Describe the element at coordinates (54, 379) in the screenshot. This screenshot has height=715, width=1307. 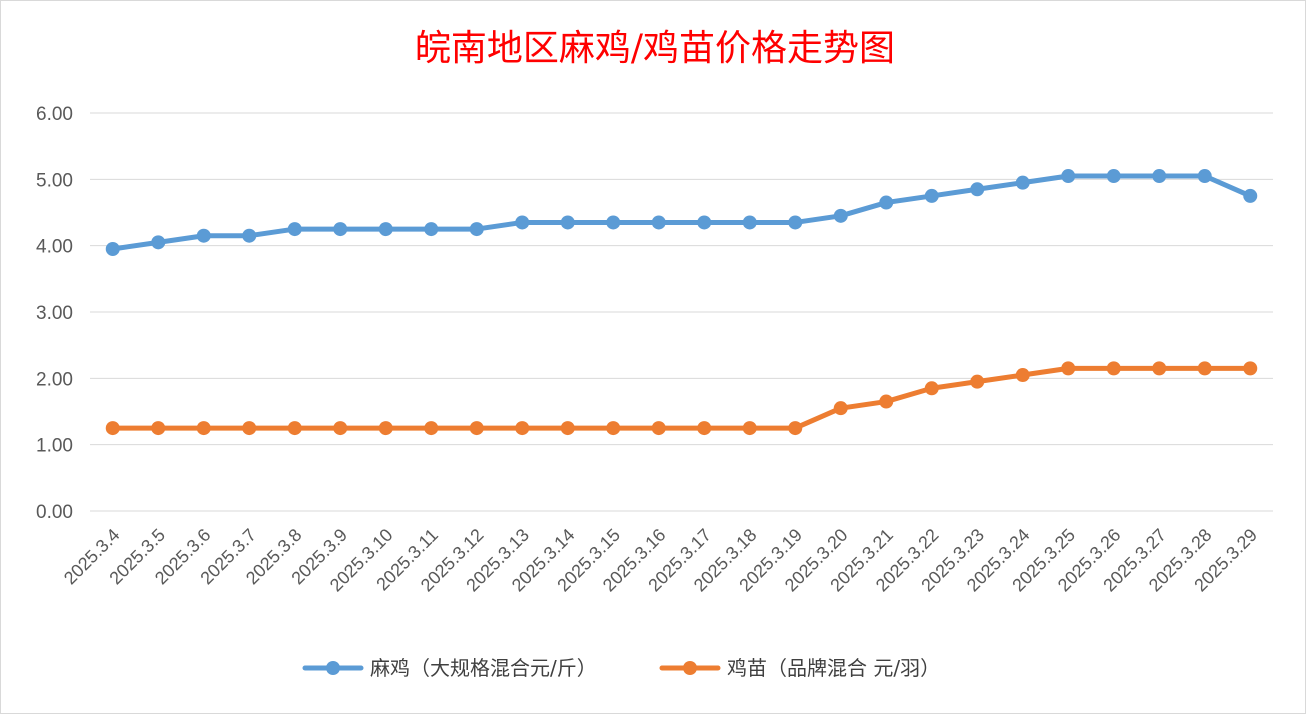
I see `y-tick-label: 2.00` at that location.